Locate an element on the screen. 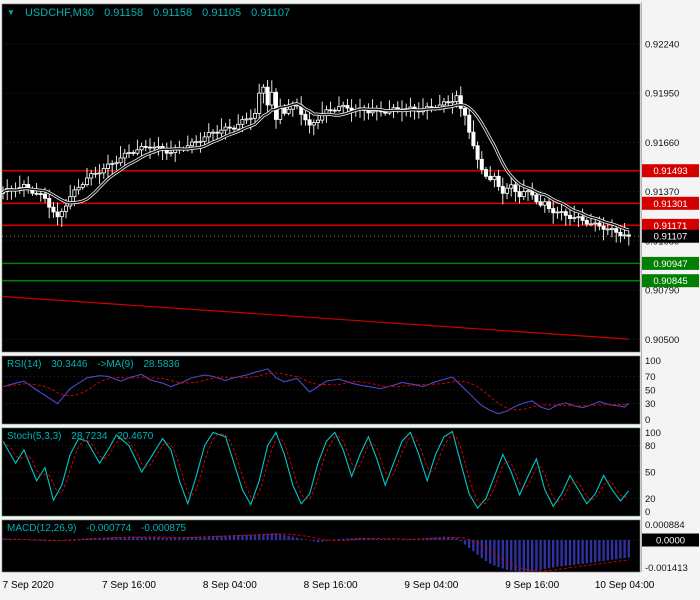 Image resolution: width=700 pixels, height=600 pixels. time-axis-label: 10 Sep 04:00 is located at coordinates (625, 585).